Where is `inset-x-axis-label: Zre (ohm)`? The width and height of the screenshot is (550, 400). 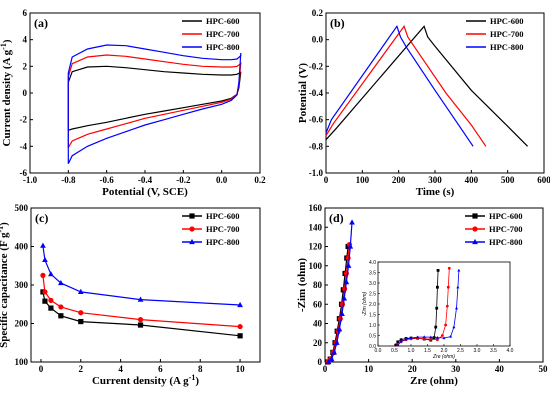 inset-x-axis-label: Zre (ohm) is located at coordinates (443, 357).